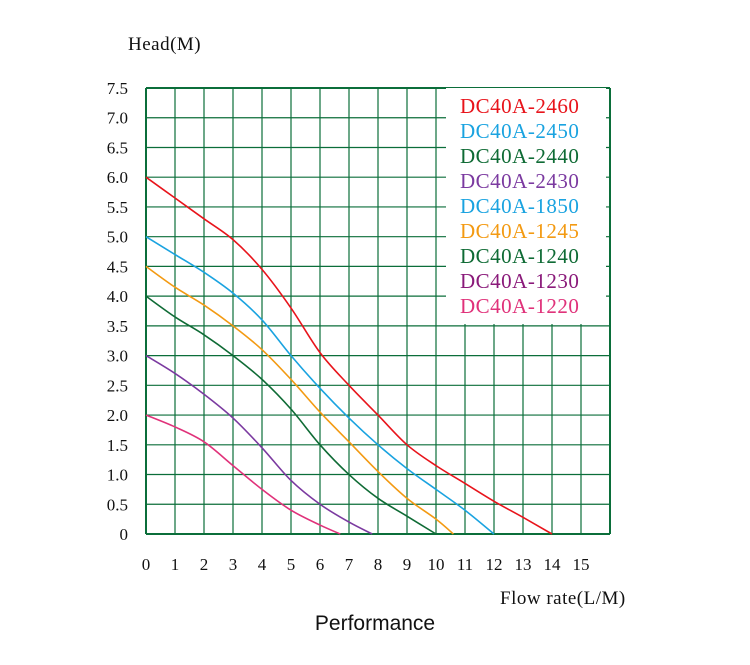  Describe the element at coordinates (233, 564) in the screenshot. I see `x-tick-label: 3` at that location.